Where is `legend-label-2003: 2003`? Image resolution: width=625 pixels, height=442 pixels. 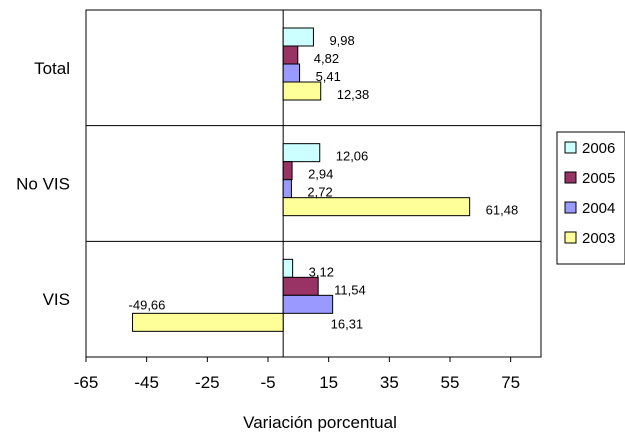 legend-label-2003: 2003 is located at coordinates (598, 238).